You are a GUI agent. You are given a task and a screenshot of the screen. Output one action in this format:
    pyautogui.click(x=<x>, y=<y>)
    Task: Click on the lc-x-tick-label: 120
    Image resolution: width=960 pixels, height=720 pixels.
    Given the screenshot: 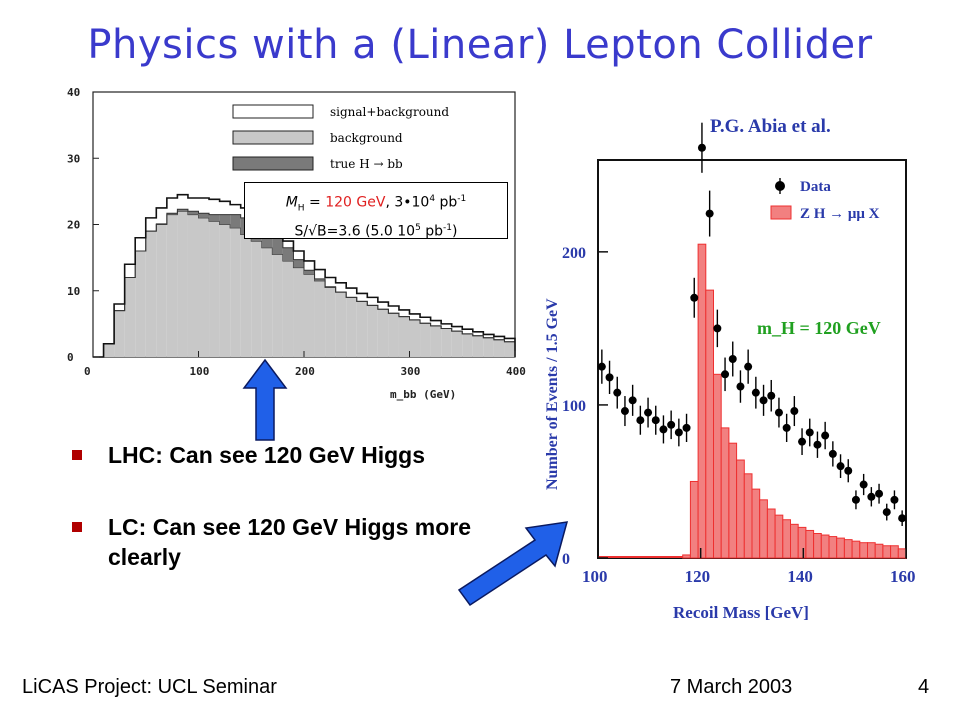 What is the action you would take?
    pyautogui.click(x=698, y=576)
    